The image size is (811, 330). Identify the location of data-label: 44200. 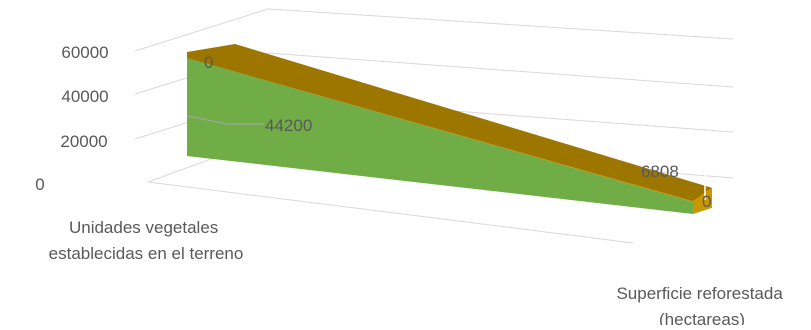
(288, 125).